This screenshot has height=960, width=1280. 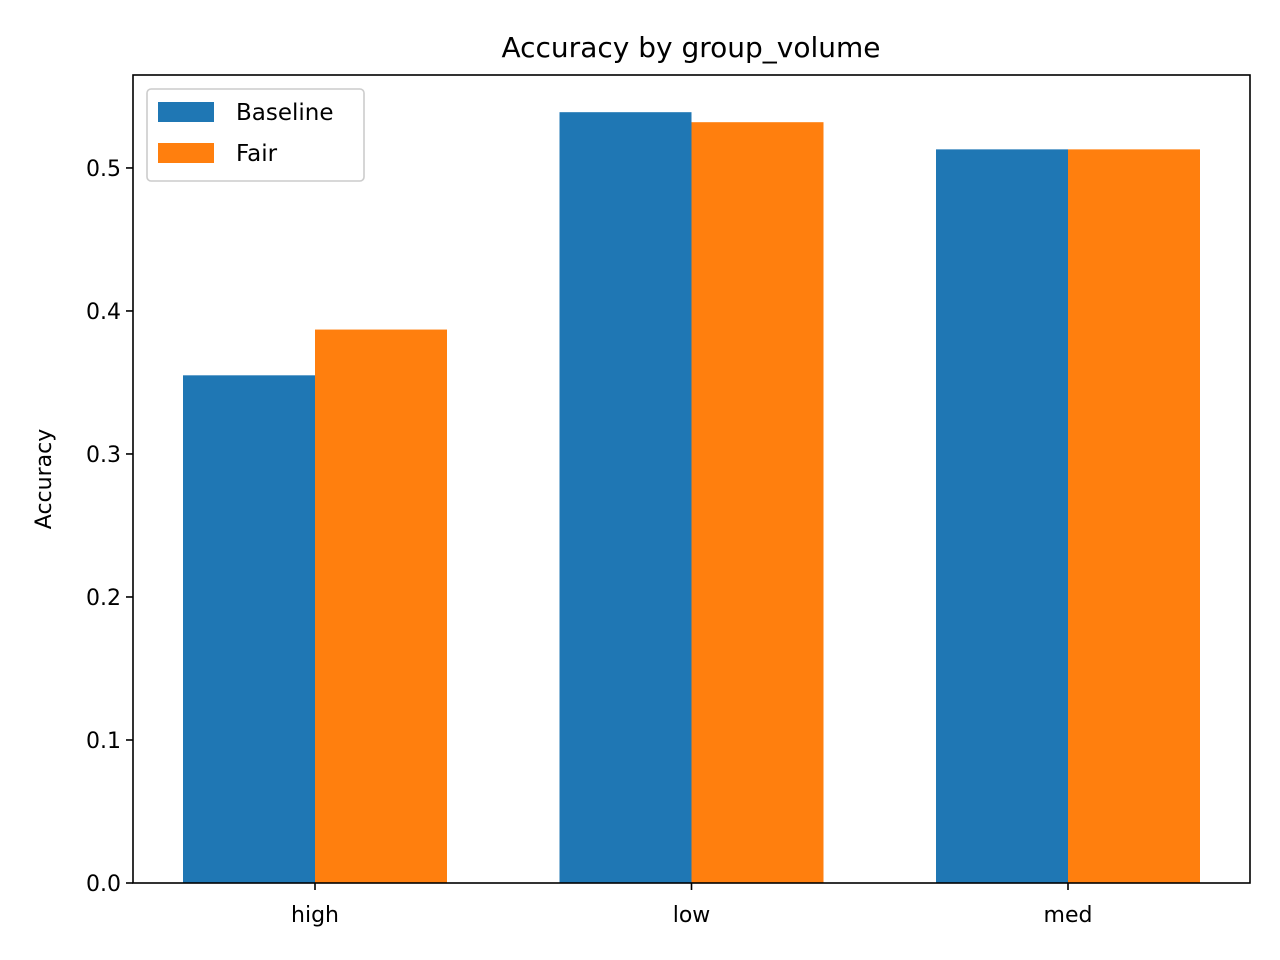 I want to click on x-axis: high low med, so click(x=691, y=905).